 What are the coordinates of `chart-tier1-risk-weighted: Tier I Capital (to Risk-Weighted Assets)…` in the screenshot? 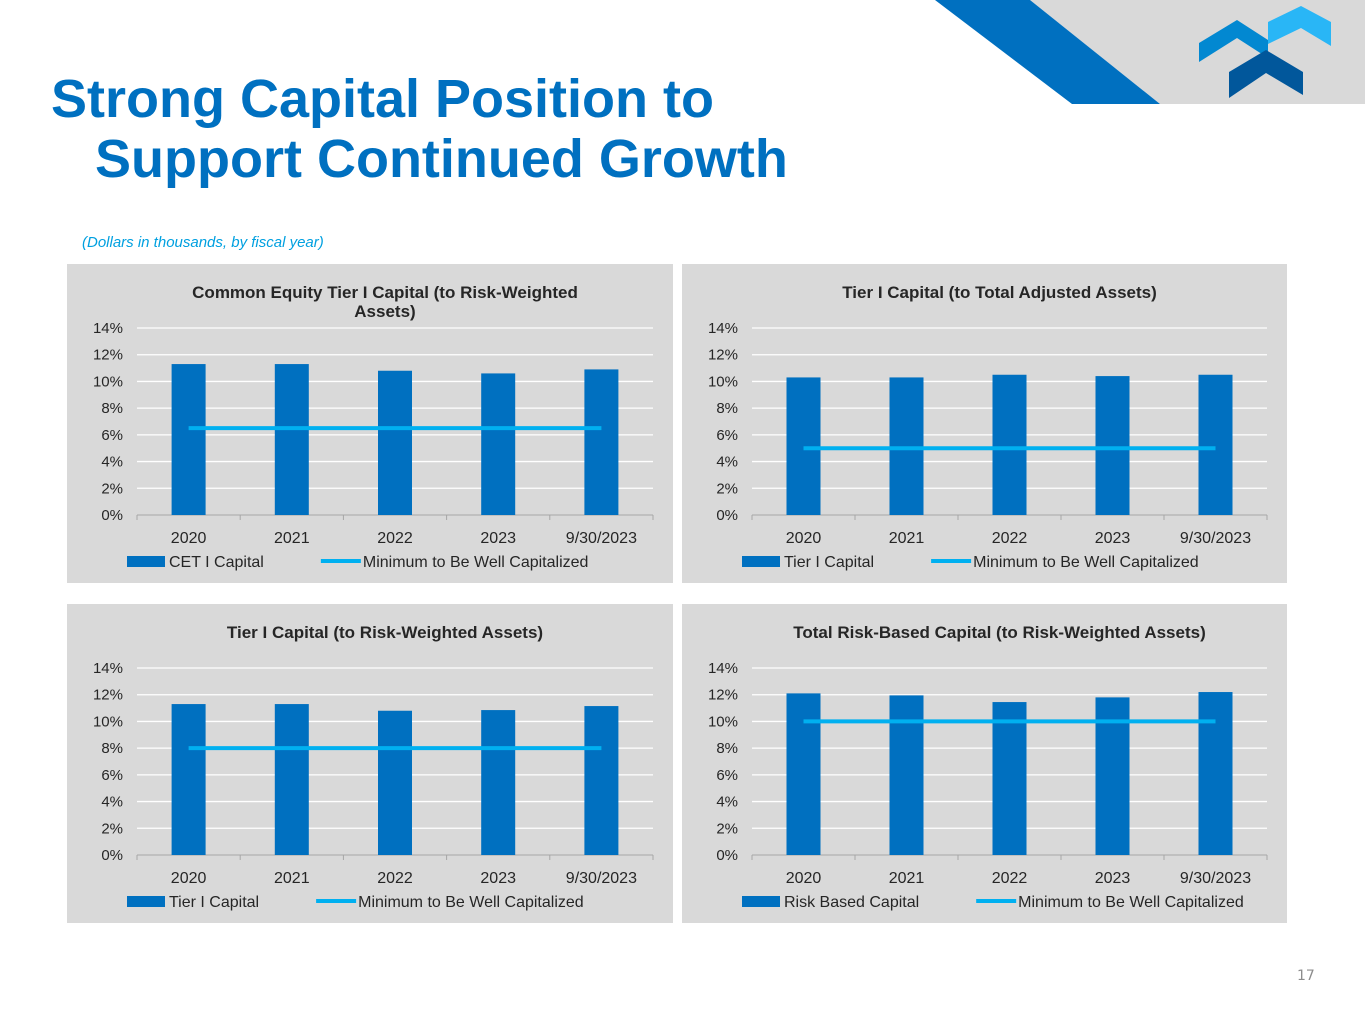 It's located at (370, 763).